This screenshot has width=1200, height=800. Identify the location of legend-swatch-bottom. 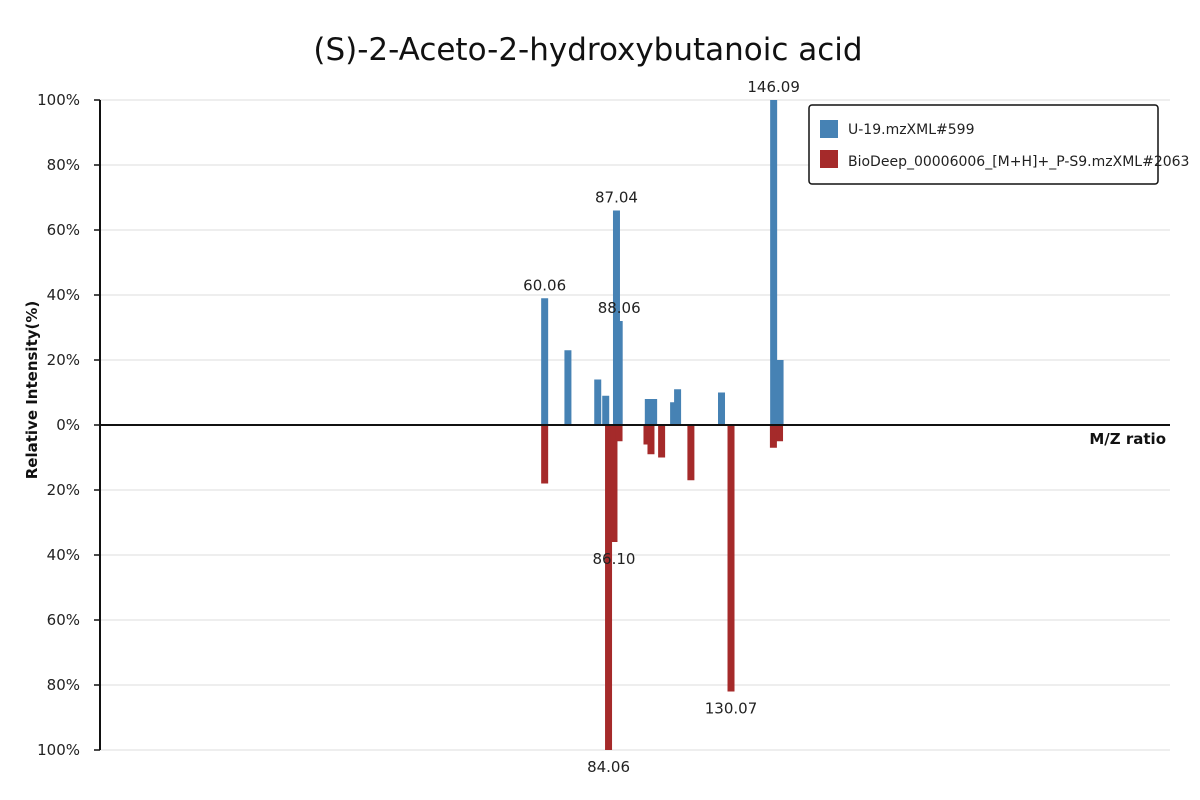
(829, 159).